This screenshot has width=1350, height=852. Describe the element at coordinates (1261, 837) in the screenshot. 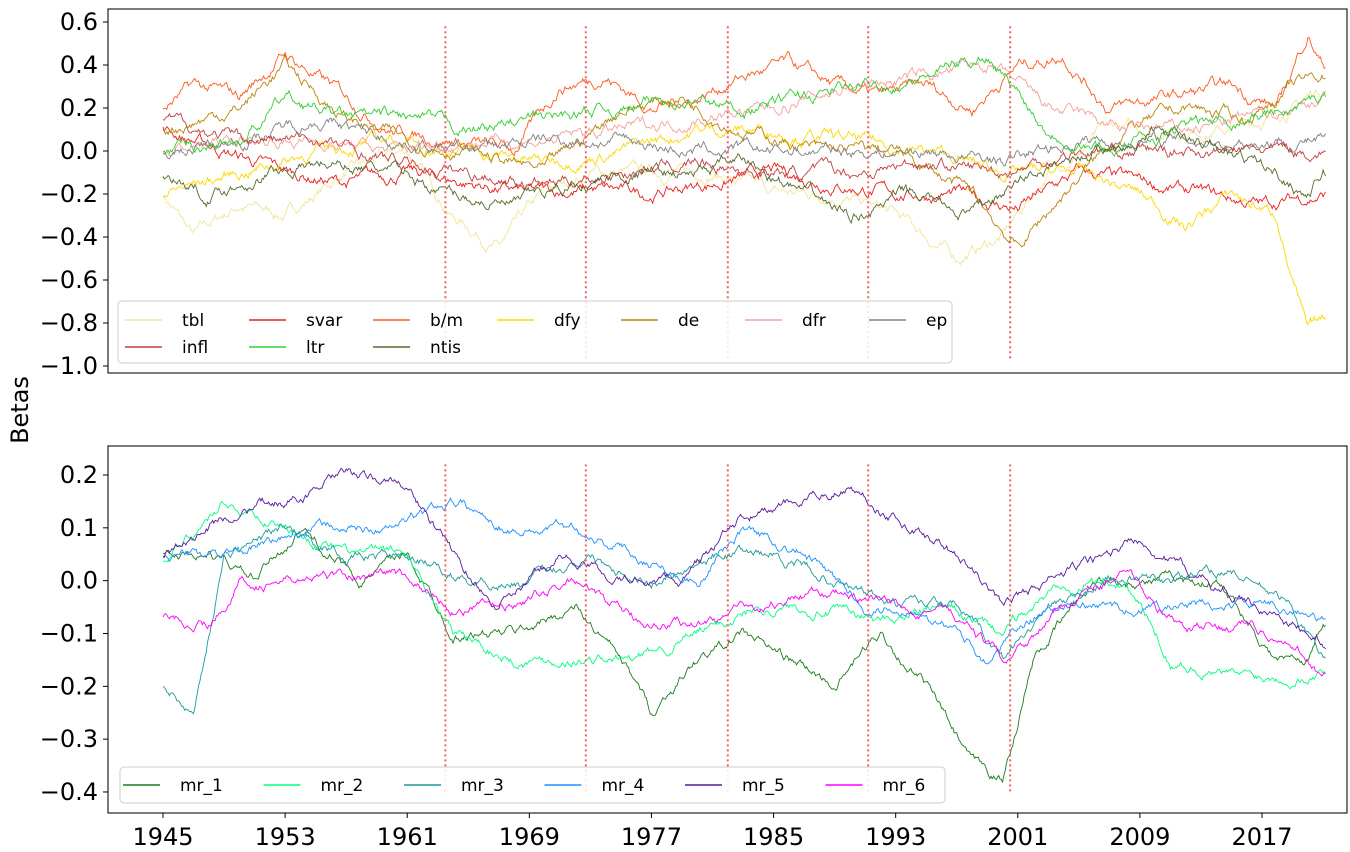

I see `x-tick-label: 2017` at that location.